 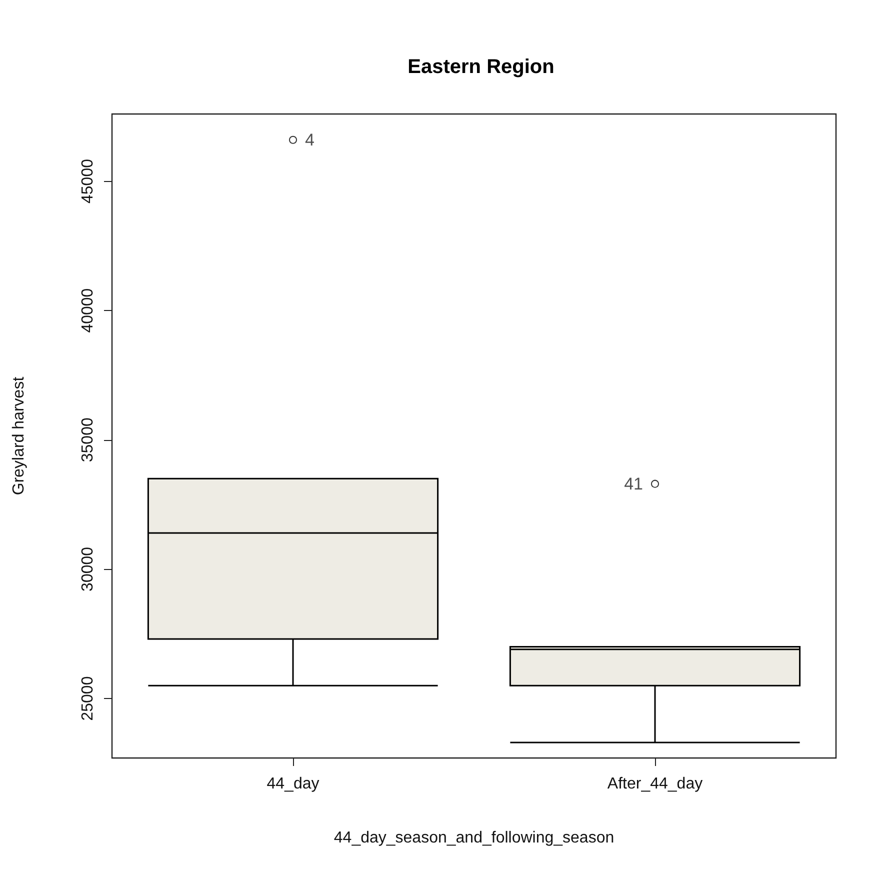 What do you see at coordinates (293, 784) in the screenshot?
I see `x-tick-label: 44_day` at bounding box center [293, 784].